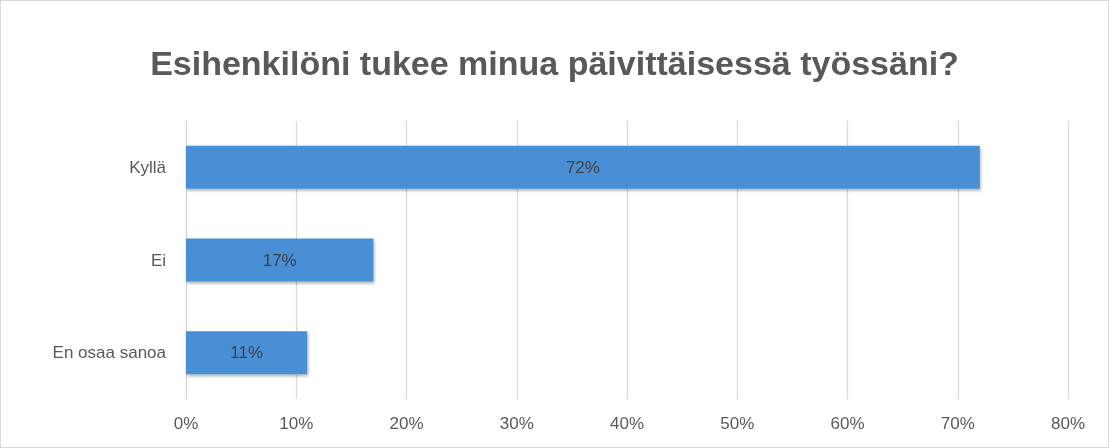 This screenshot has height=448, width=1109. Describe the element at coordinates (627, 423) in the screenshot. I see `x-tick-label: 40%` at that location.